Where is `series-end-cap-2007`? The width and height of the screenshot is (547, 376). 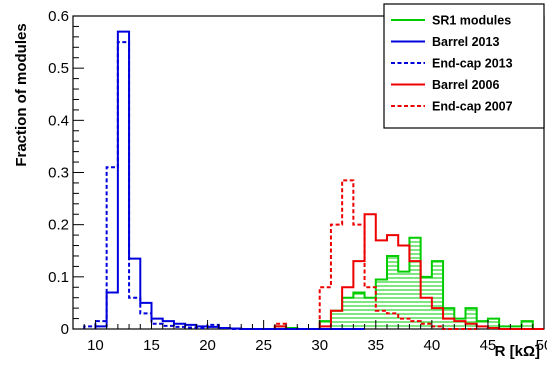
series-end-cap-2007 is located at coordinates (375, 254).